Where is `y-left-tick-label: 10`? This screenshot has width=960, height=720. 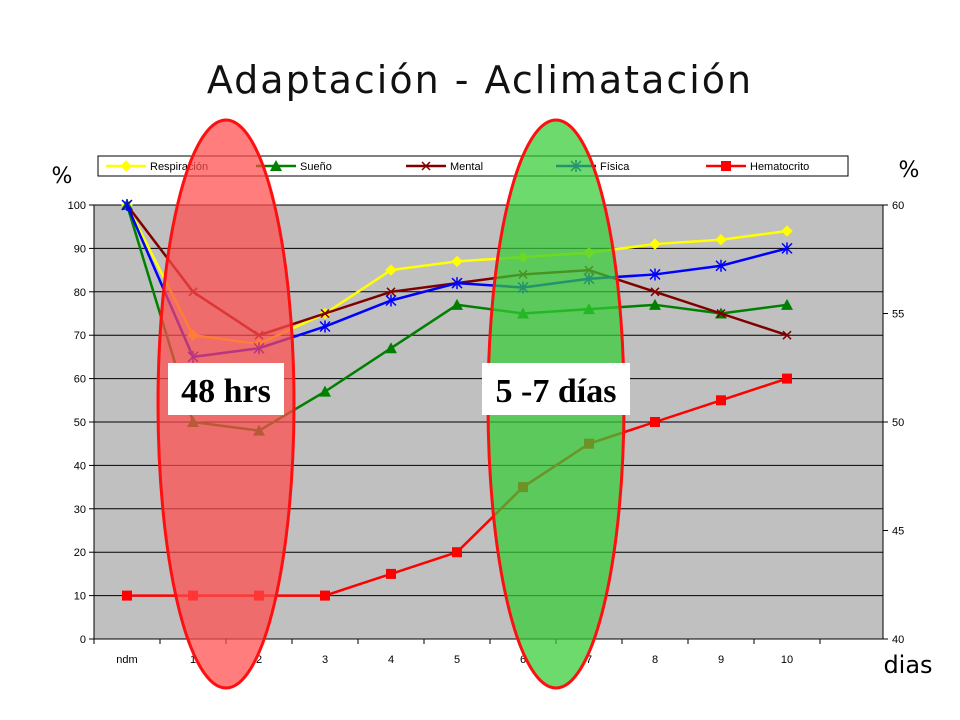
y-left-tick-label: 10 is located at coordinates (80, 597).